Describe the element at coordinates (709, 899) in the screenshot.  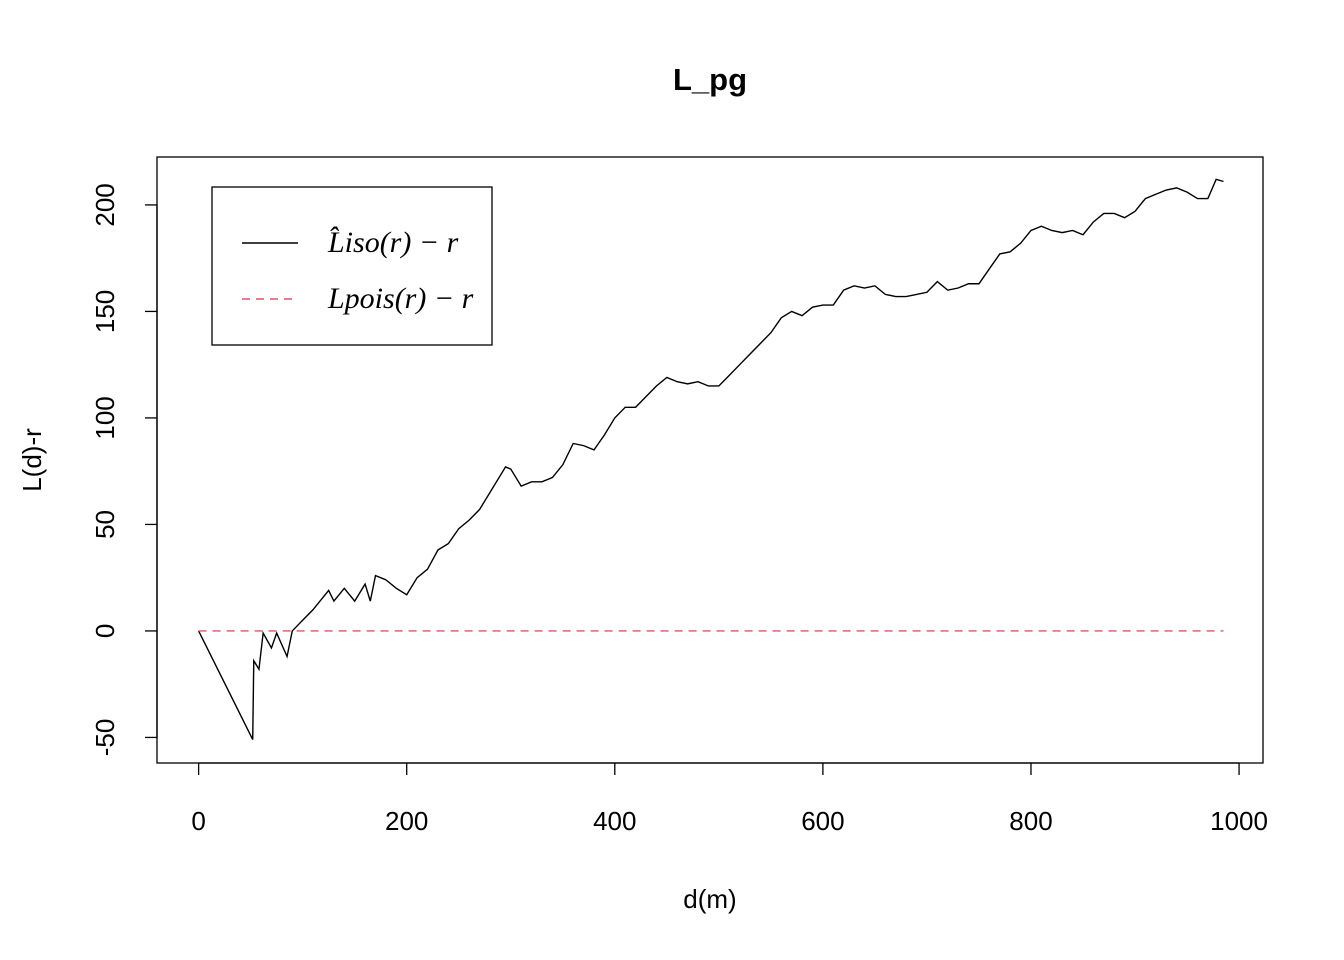
I see `x-axis-label: d(m)` at that location.